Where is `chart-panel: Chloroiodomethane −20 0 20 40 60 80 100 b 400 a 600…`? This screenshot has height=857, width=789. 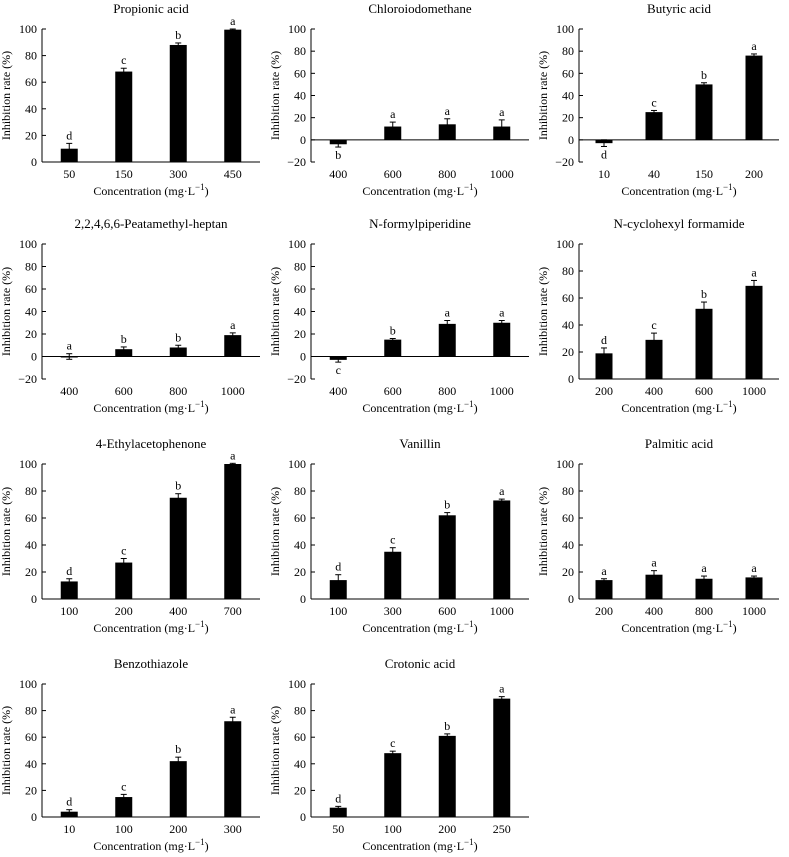
chart-panel: Chloroiodomethane −20 0 20 40 60 80 100 b 400 a 600… is located at coordinates (398, 99).